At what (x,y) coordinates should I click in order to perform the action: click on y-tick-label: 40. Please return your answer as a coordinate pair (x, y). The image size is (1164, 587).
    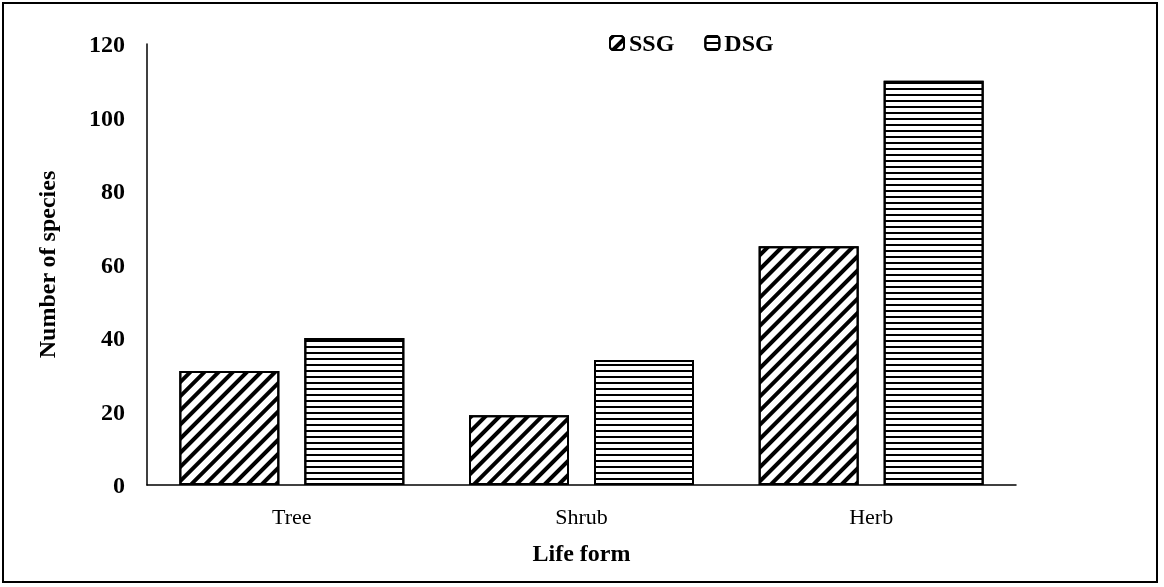
    Looking at the image, I should click on (113, 338).